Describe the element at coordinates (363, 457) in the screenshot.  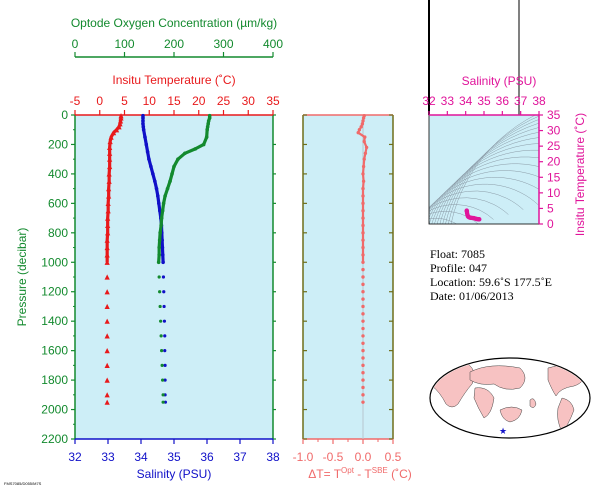
I see `delta-tick-label: 0.0` at that location.